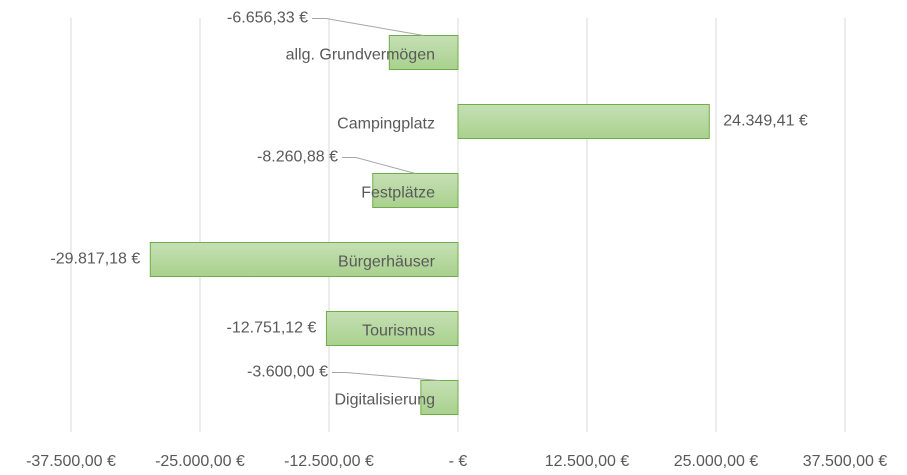 The width and height of the screenshot is (907, 475). Describe the element at coordinates (200, 461) in the screenshot. I see `x-tick-label: -25.000,00 €` at that location.